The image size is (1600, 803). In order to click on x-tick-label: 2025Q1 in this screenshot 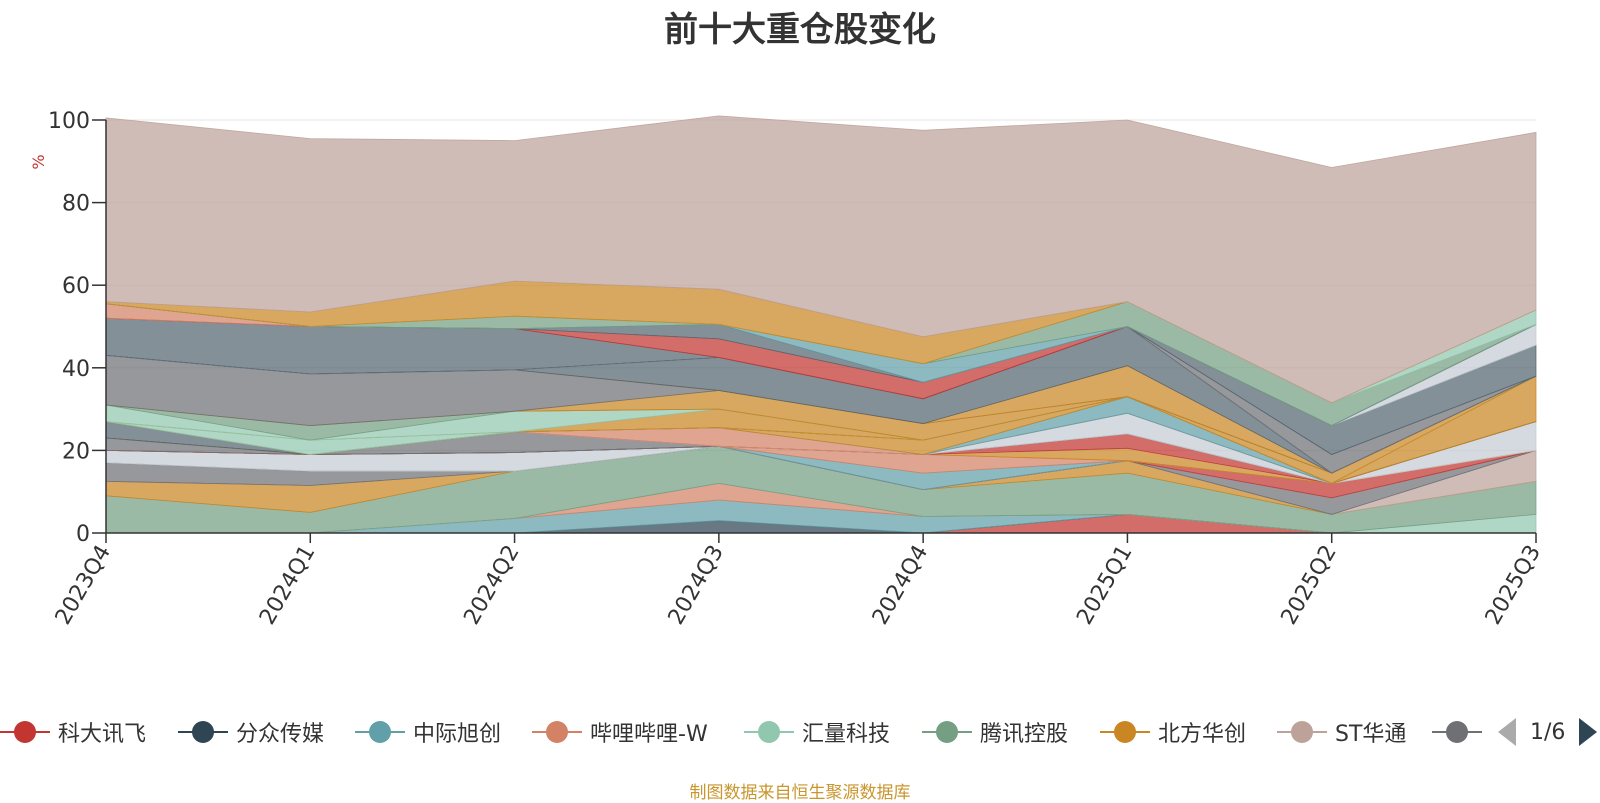, I will do `click(1104, 585)`.